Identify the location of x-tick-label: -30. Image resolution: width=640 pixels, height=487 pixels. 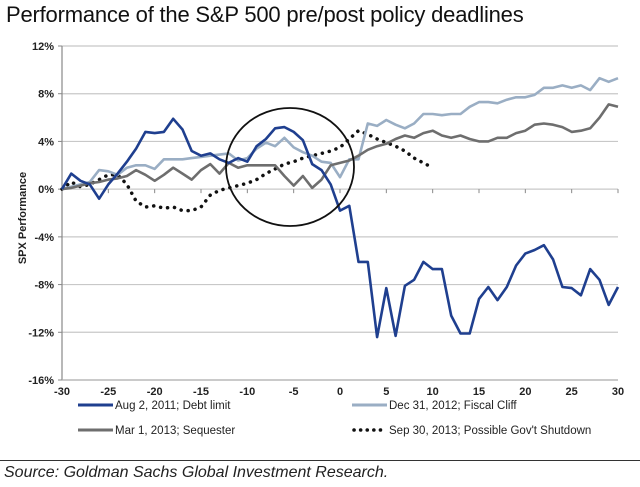
(62, 392).